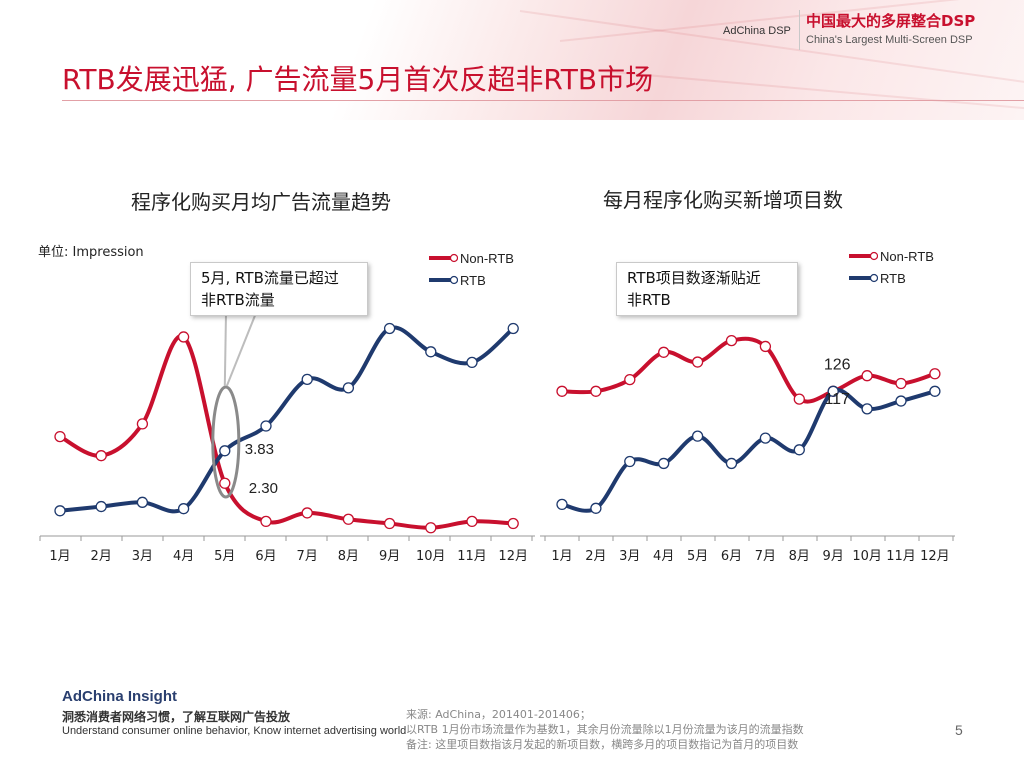  I want to click on page-number: 5, so click(959, 730).